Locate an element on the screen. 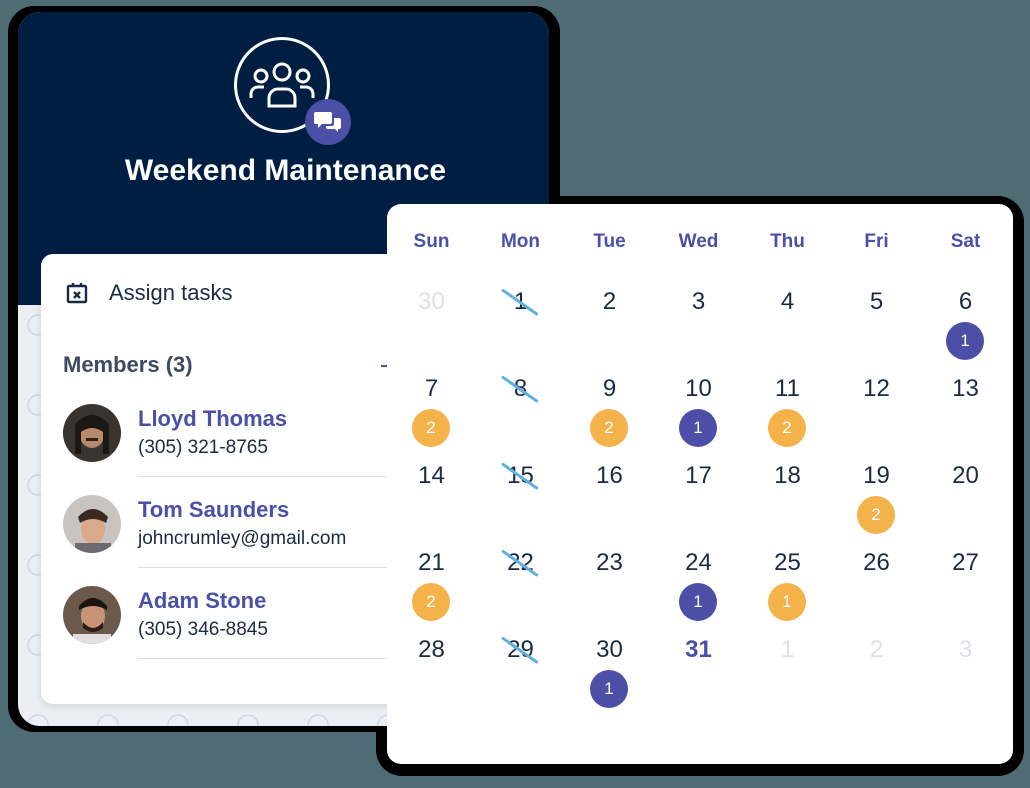 The width and height of the screenshot is (1030, 788). calendar-day: 10 is located at coordinates (698, 389).